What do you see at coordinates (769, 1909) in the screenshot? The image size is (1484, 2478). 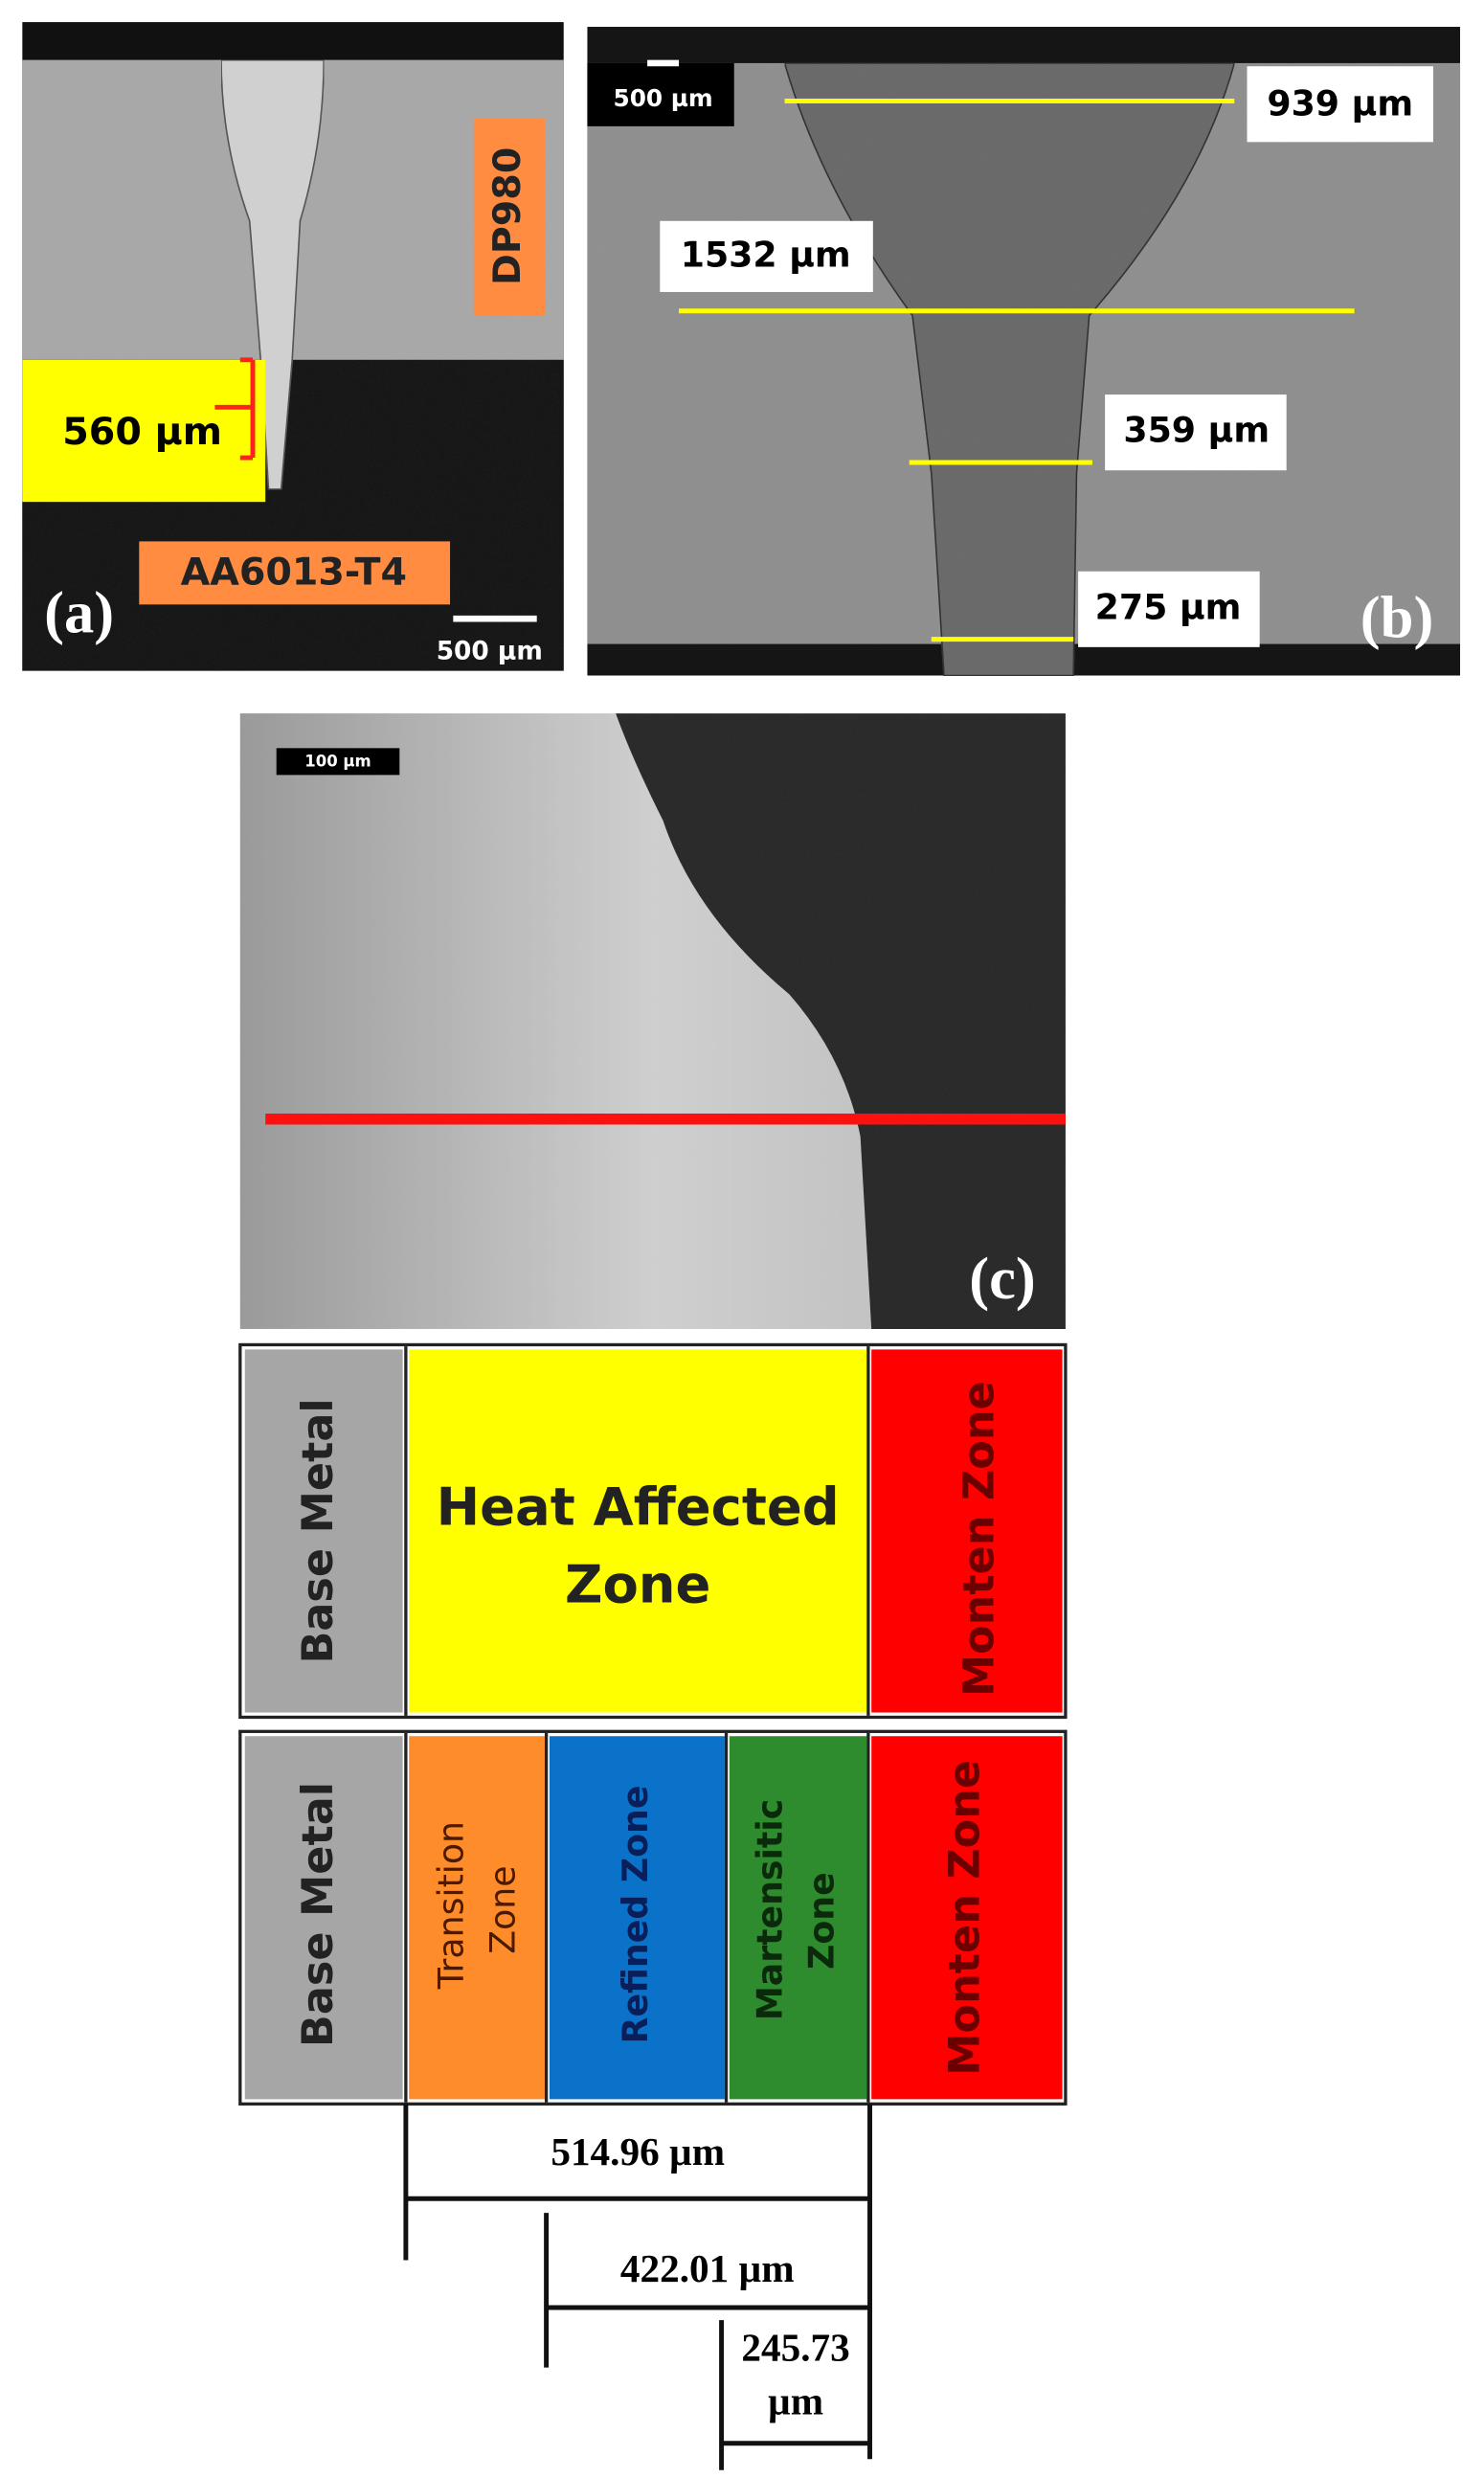 I see `zone-label: Martensitic` at bounding box center [769, 1909].